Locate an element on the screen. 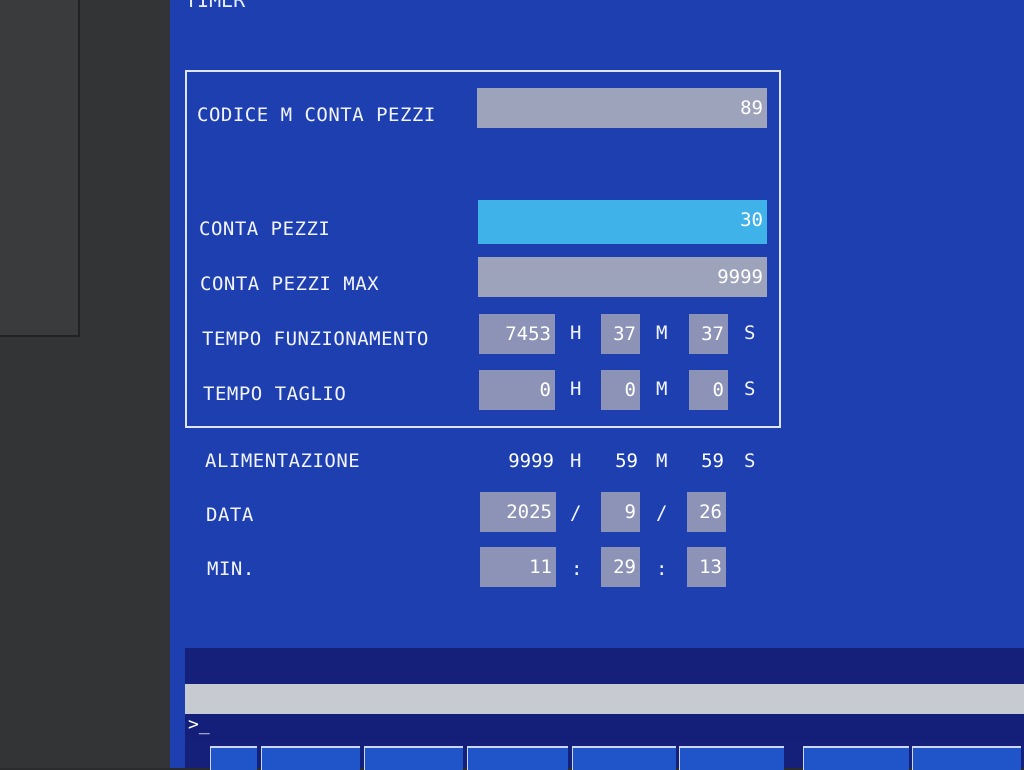 The height and width of the screenshot is (770, 1024). status-bar is located at coordinates (604, 699).